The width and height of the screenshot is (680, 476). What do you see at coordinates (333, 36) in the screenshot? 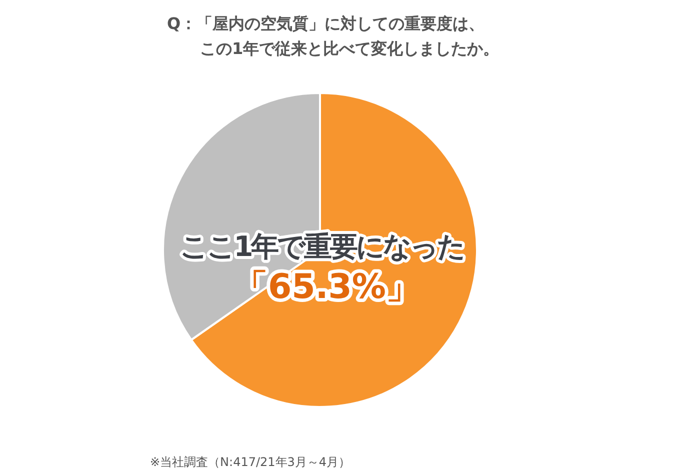
I see `title: Q：「屋内の空気質」に対しての重要度は、この1年で従来と比べて変化しましたか。` at bounding box center [333, 36].